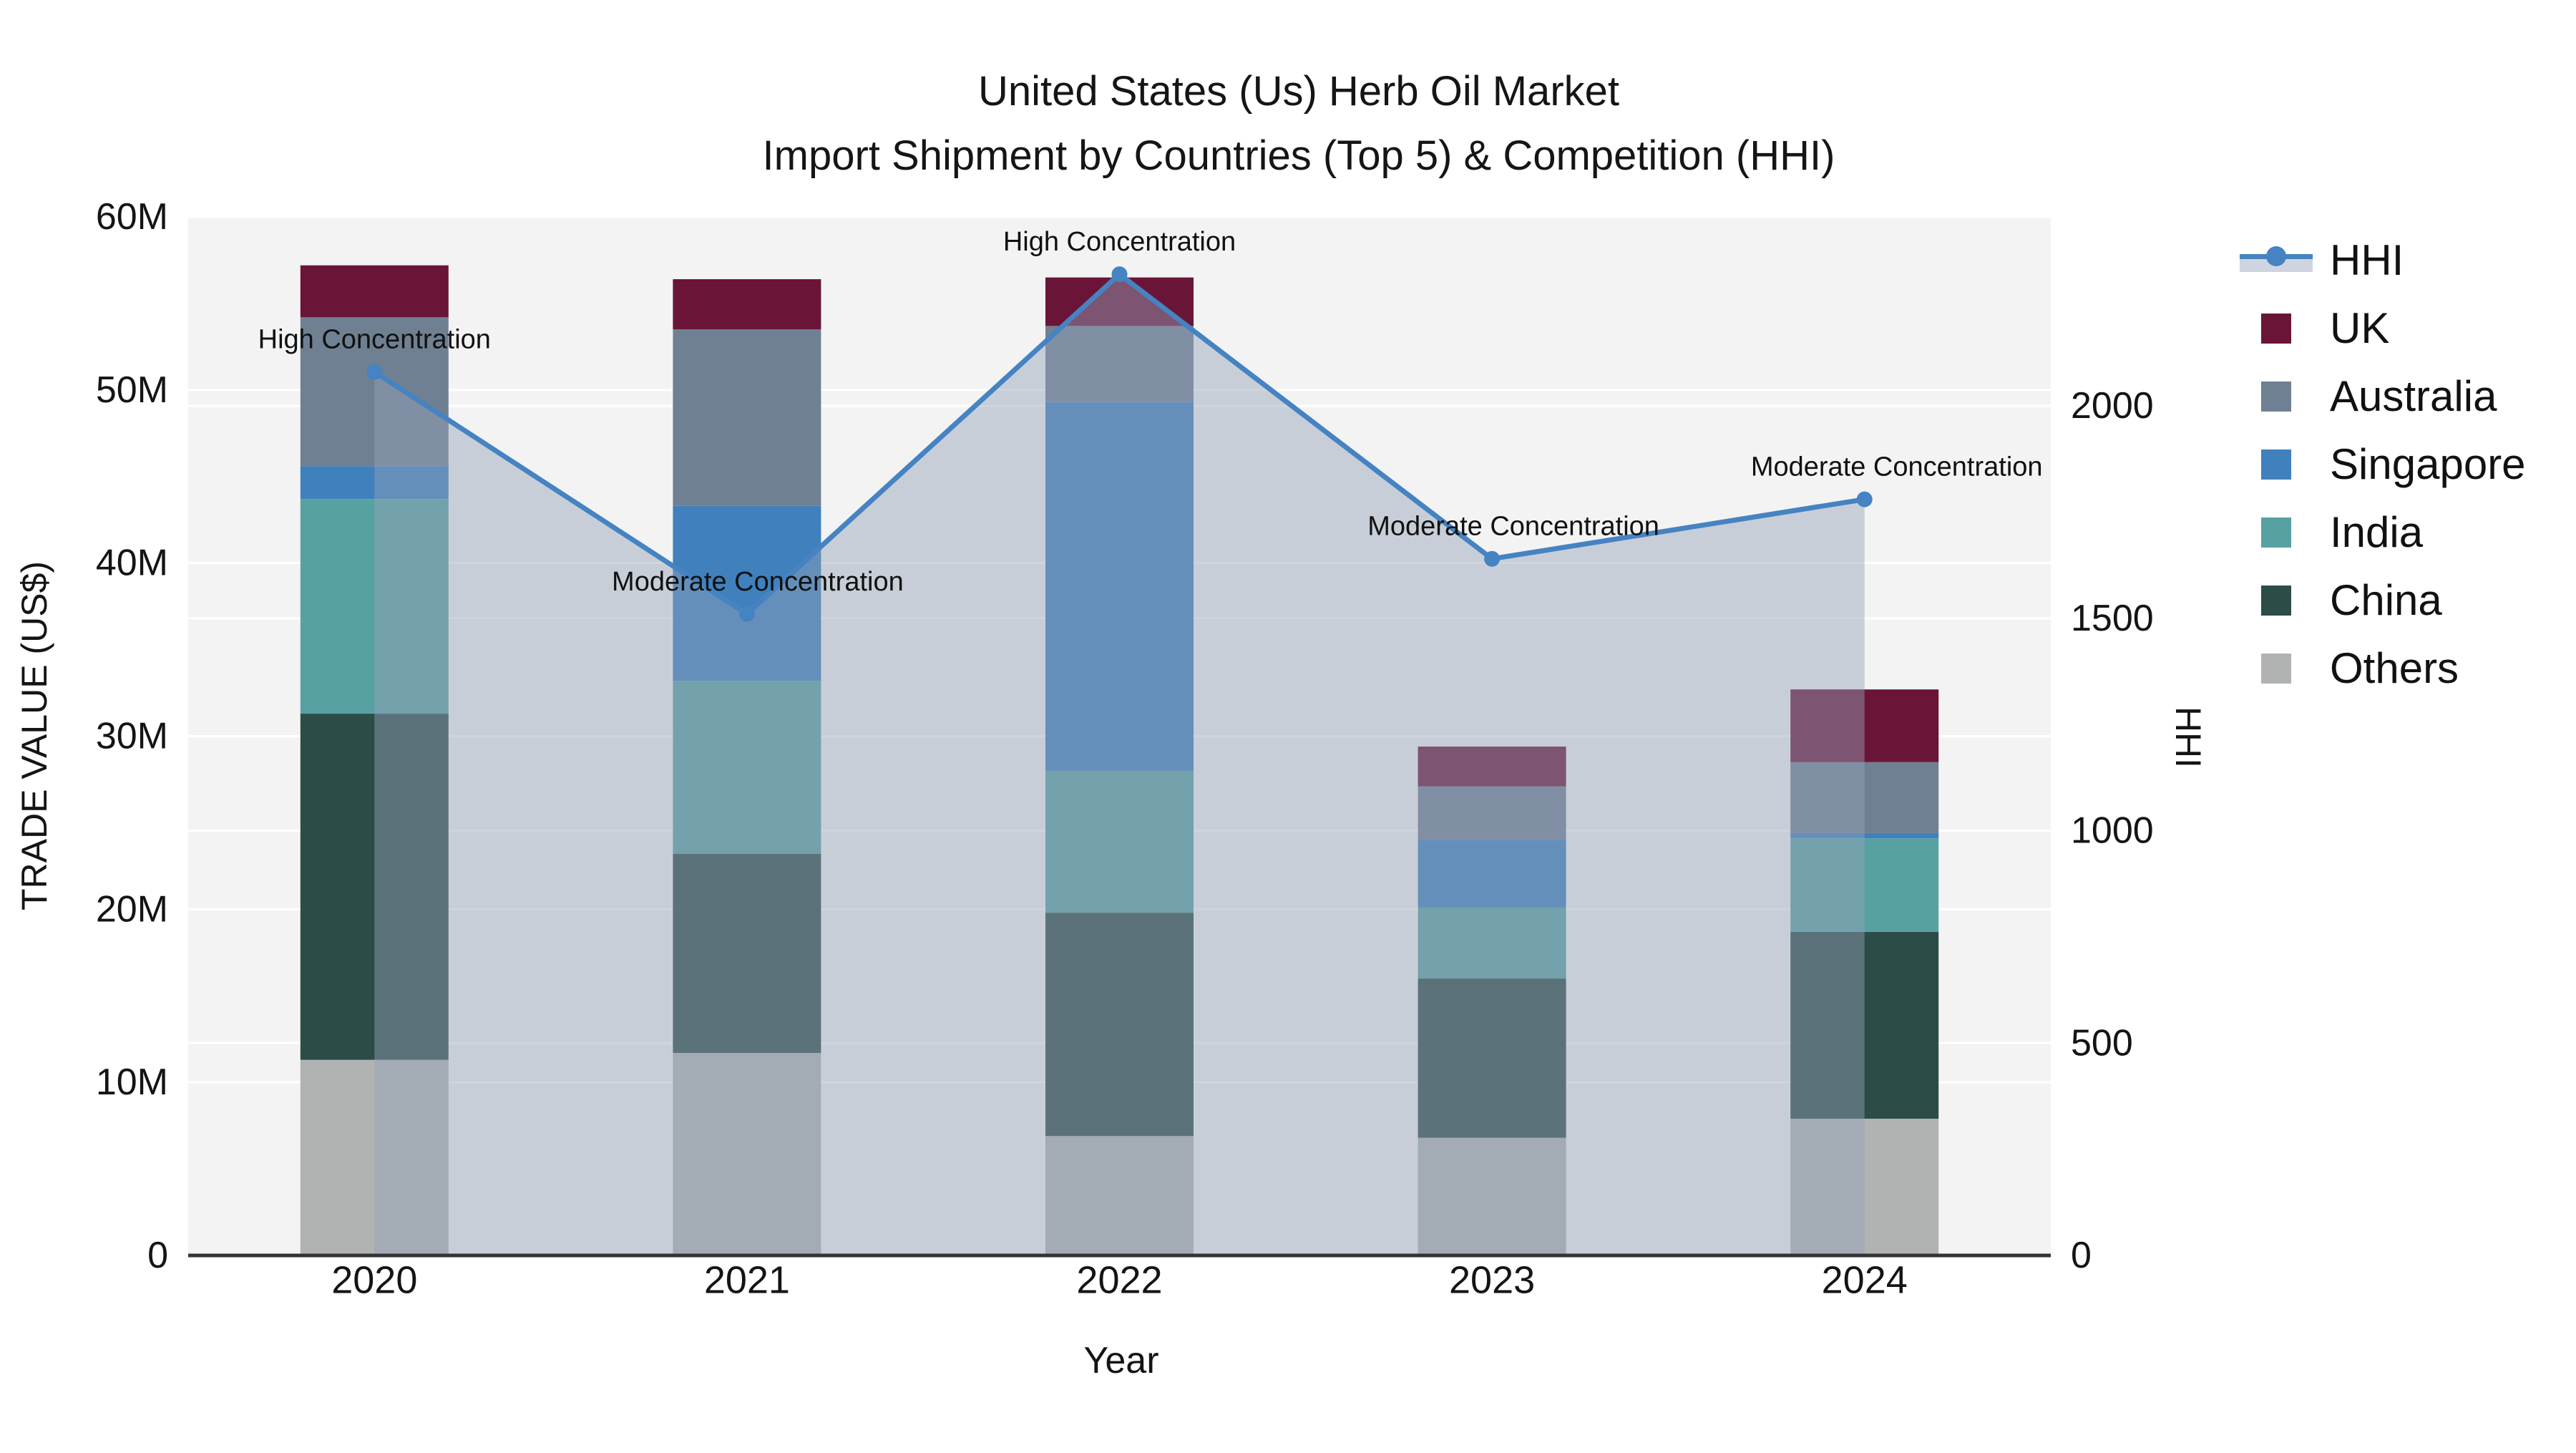 This screenshot has height=1453, width=2576. What do you see at coordinates (747, 767) in the screenshot?
I see `bar-segment-india-2021` at bounding box center [747, 767].